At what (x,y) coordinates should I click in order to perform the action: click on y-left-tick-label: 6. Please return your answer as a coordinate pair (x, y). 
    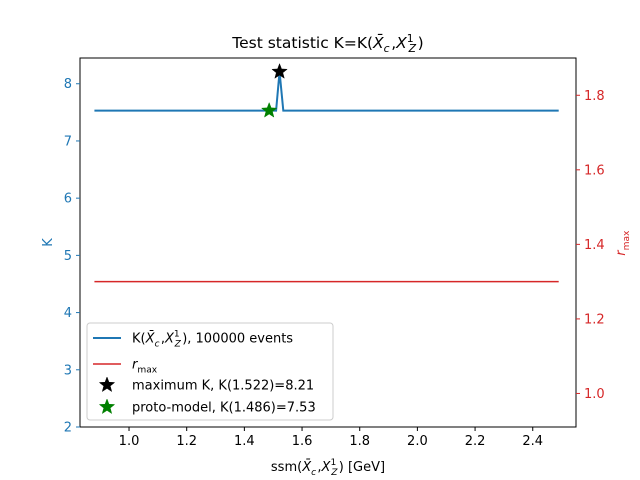
    Looking at the image, I should click on (68, 199).